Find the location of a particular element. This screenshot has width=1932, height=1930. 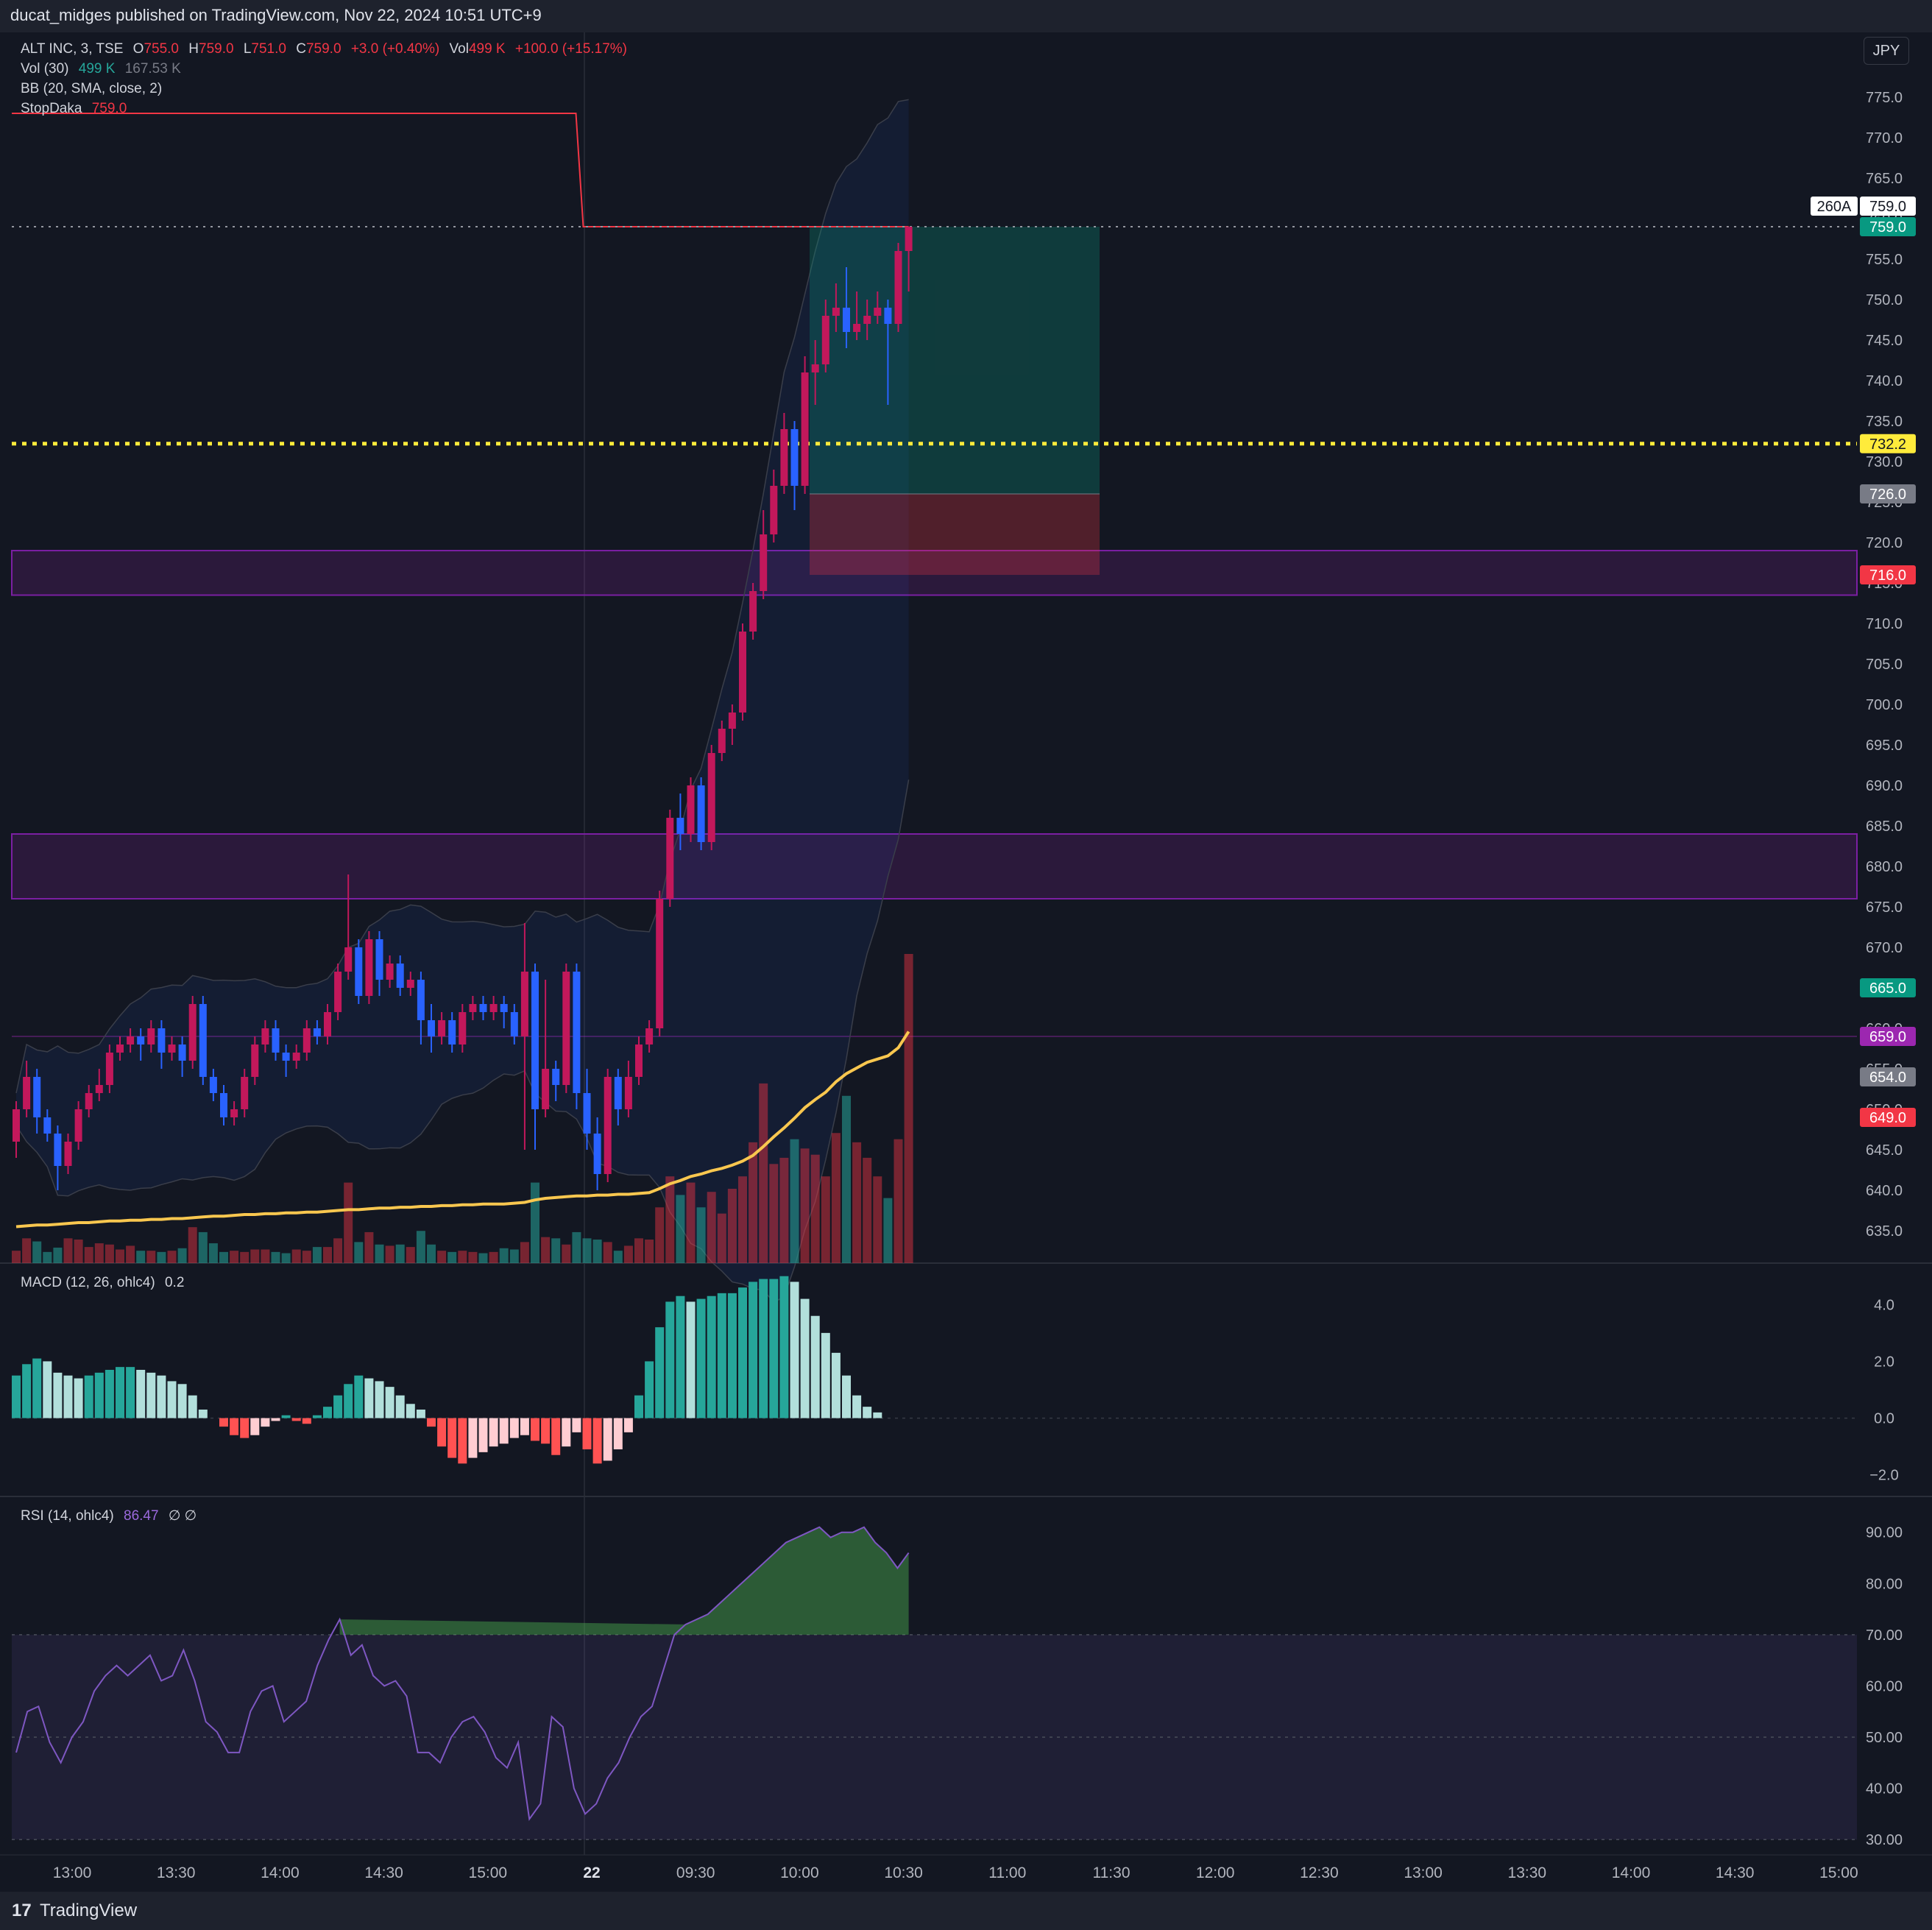

price-tick-label: 750.0 is located at coordinates (1884, 300).